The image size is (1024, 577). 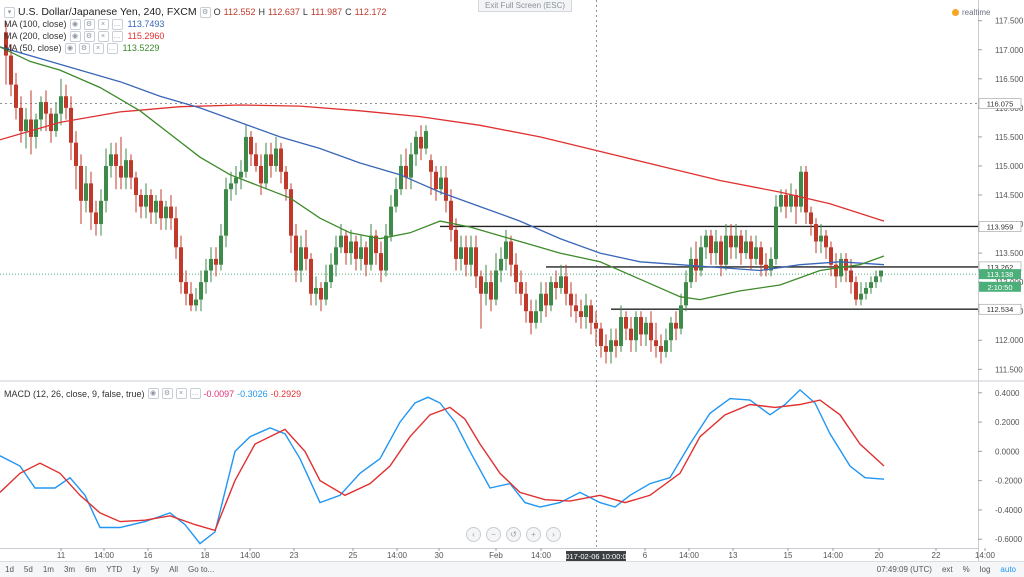 What do you see at coordinates (1008, 569) in the screenshot?
I see `auto-toggle: auto` at bounding box center [1008, 569].